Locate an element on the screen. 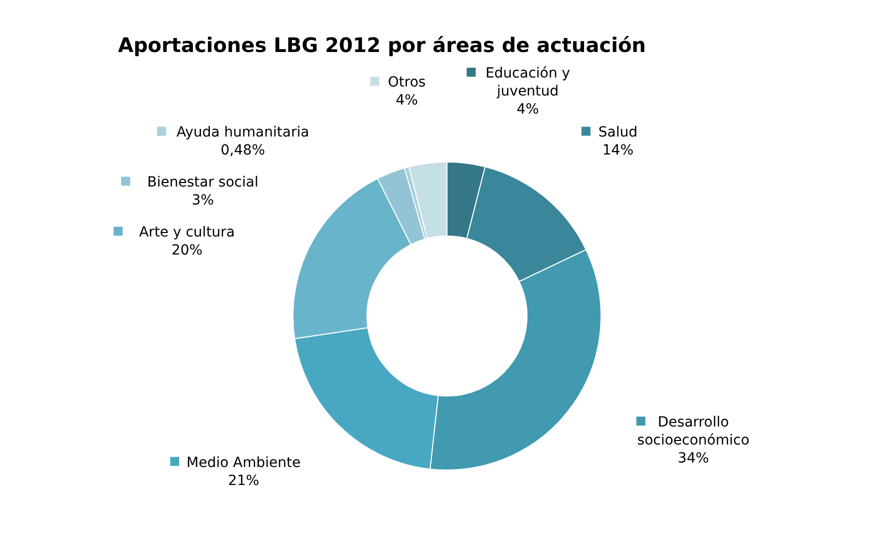 The image size is (894, 534). legend-label: Arte y cultura is located at coordinates (187, 232).